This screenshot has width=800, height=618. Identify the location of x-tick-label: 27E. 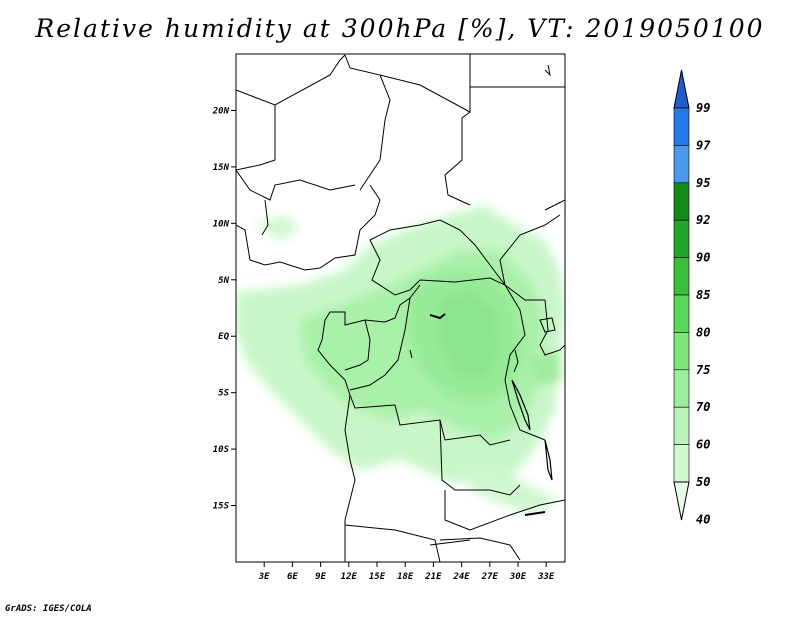
(490, 577).